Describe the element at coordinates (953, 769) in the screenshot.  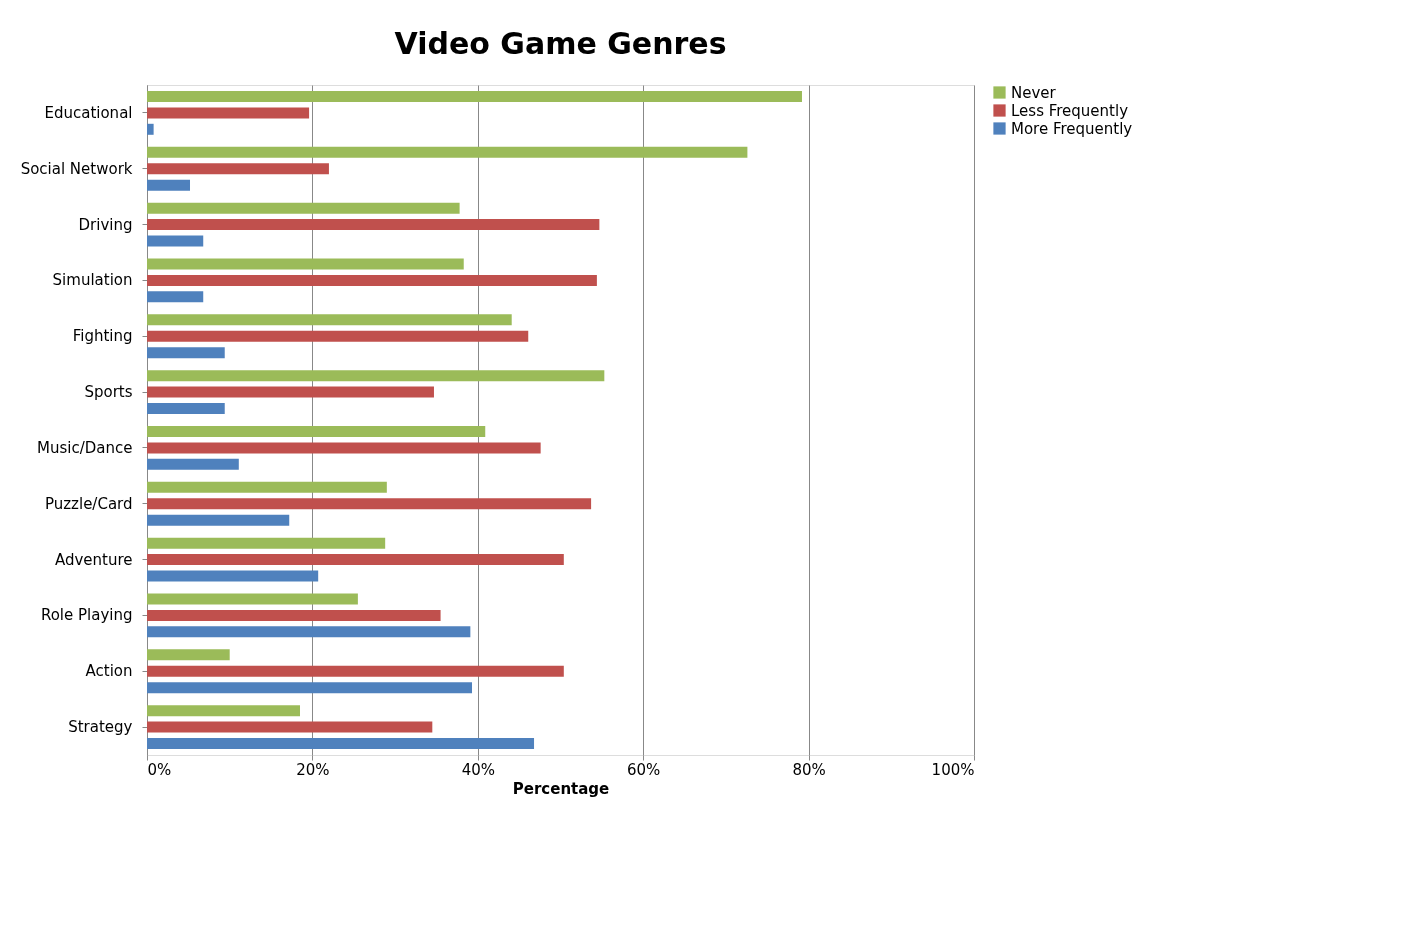
I see `x-tick-label: 100%` at that location.